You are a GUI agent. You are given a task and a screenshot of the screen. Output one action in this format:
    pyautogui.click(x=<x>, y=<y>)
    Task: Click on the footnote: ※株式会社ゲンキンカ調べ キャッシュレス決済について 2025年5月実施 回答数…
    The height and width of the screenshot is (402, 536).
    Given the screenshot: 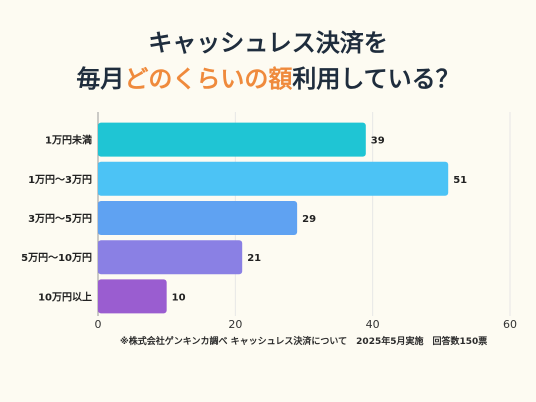 What is the action you would take?
    pyautogui.click(x=304, y=342)
    